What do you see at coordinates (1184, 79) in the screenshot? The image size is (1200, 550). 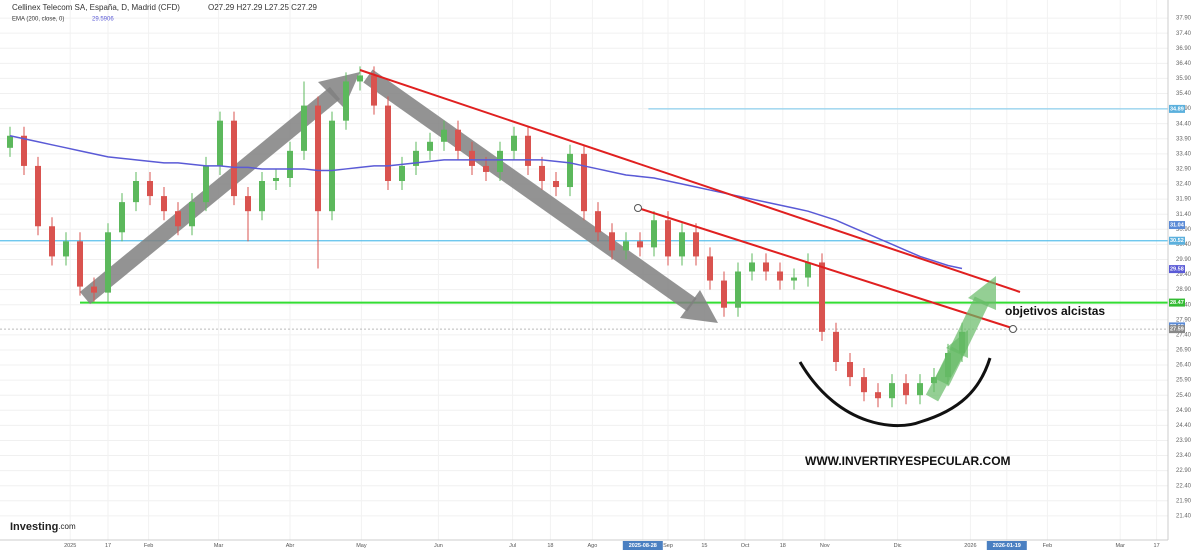 I see `y-tick-label: 35.90` at bounding box center [1184, 79].